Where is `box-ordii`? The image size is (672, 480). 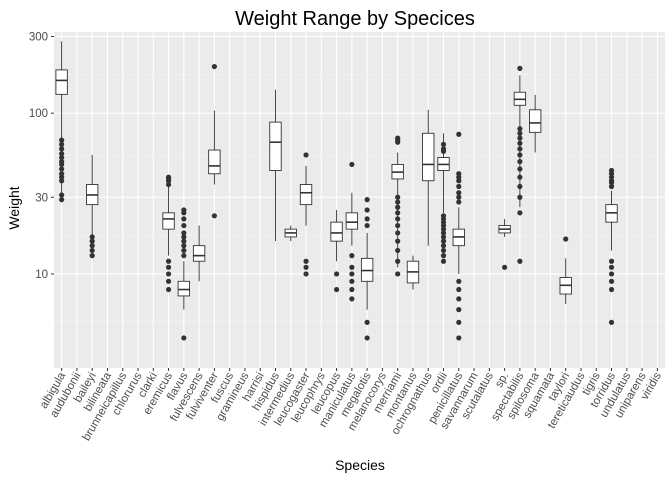
box-ordii is located at coordinates (443, 198).